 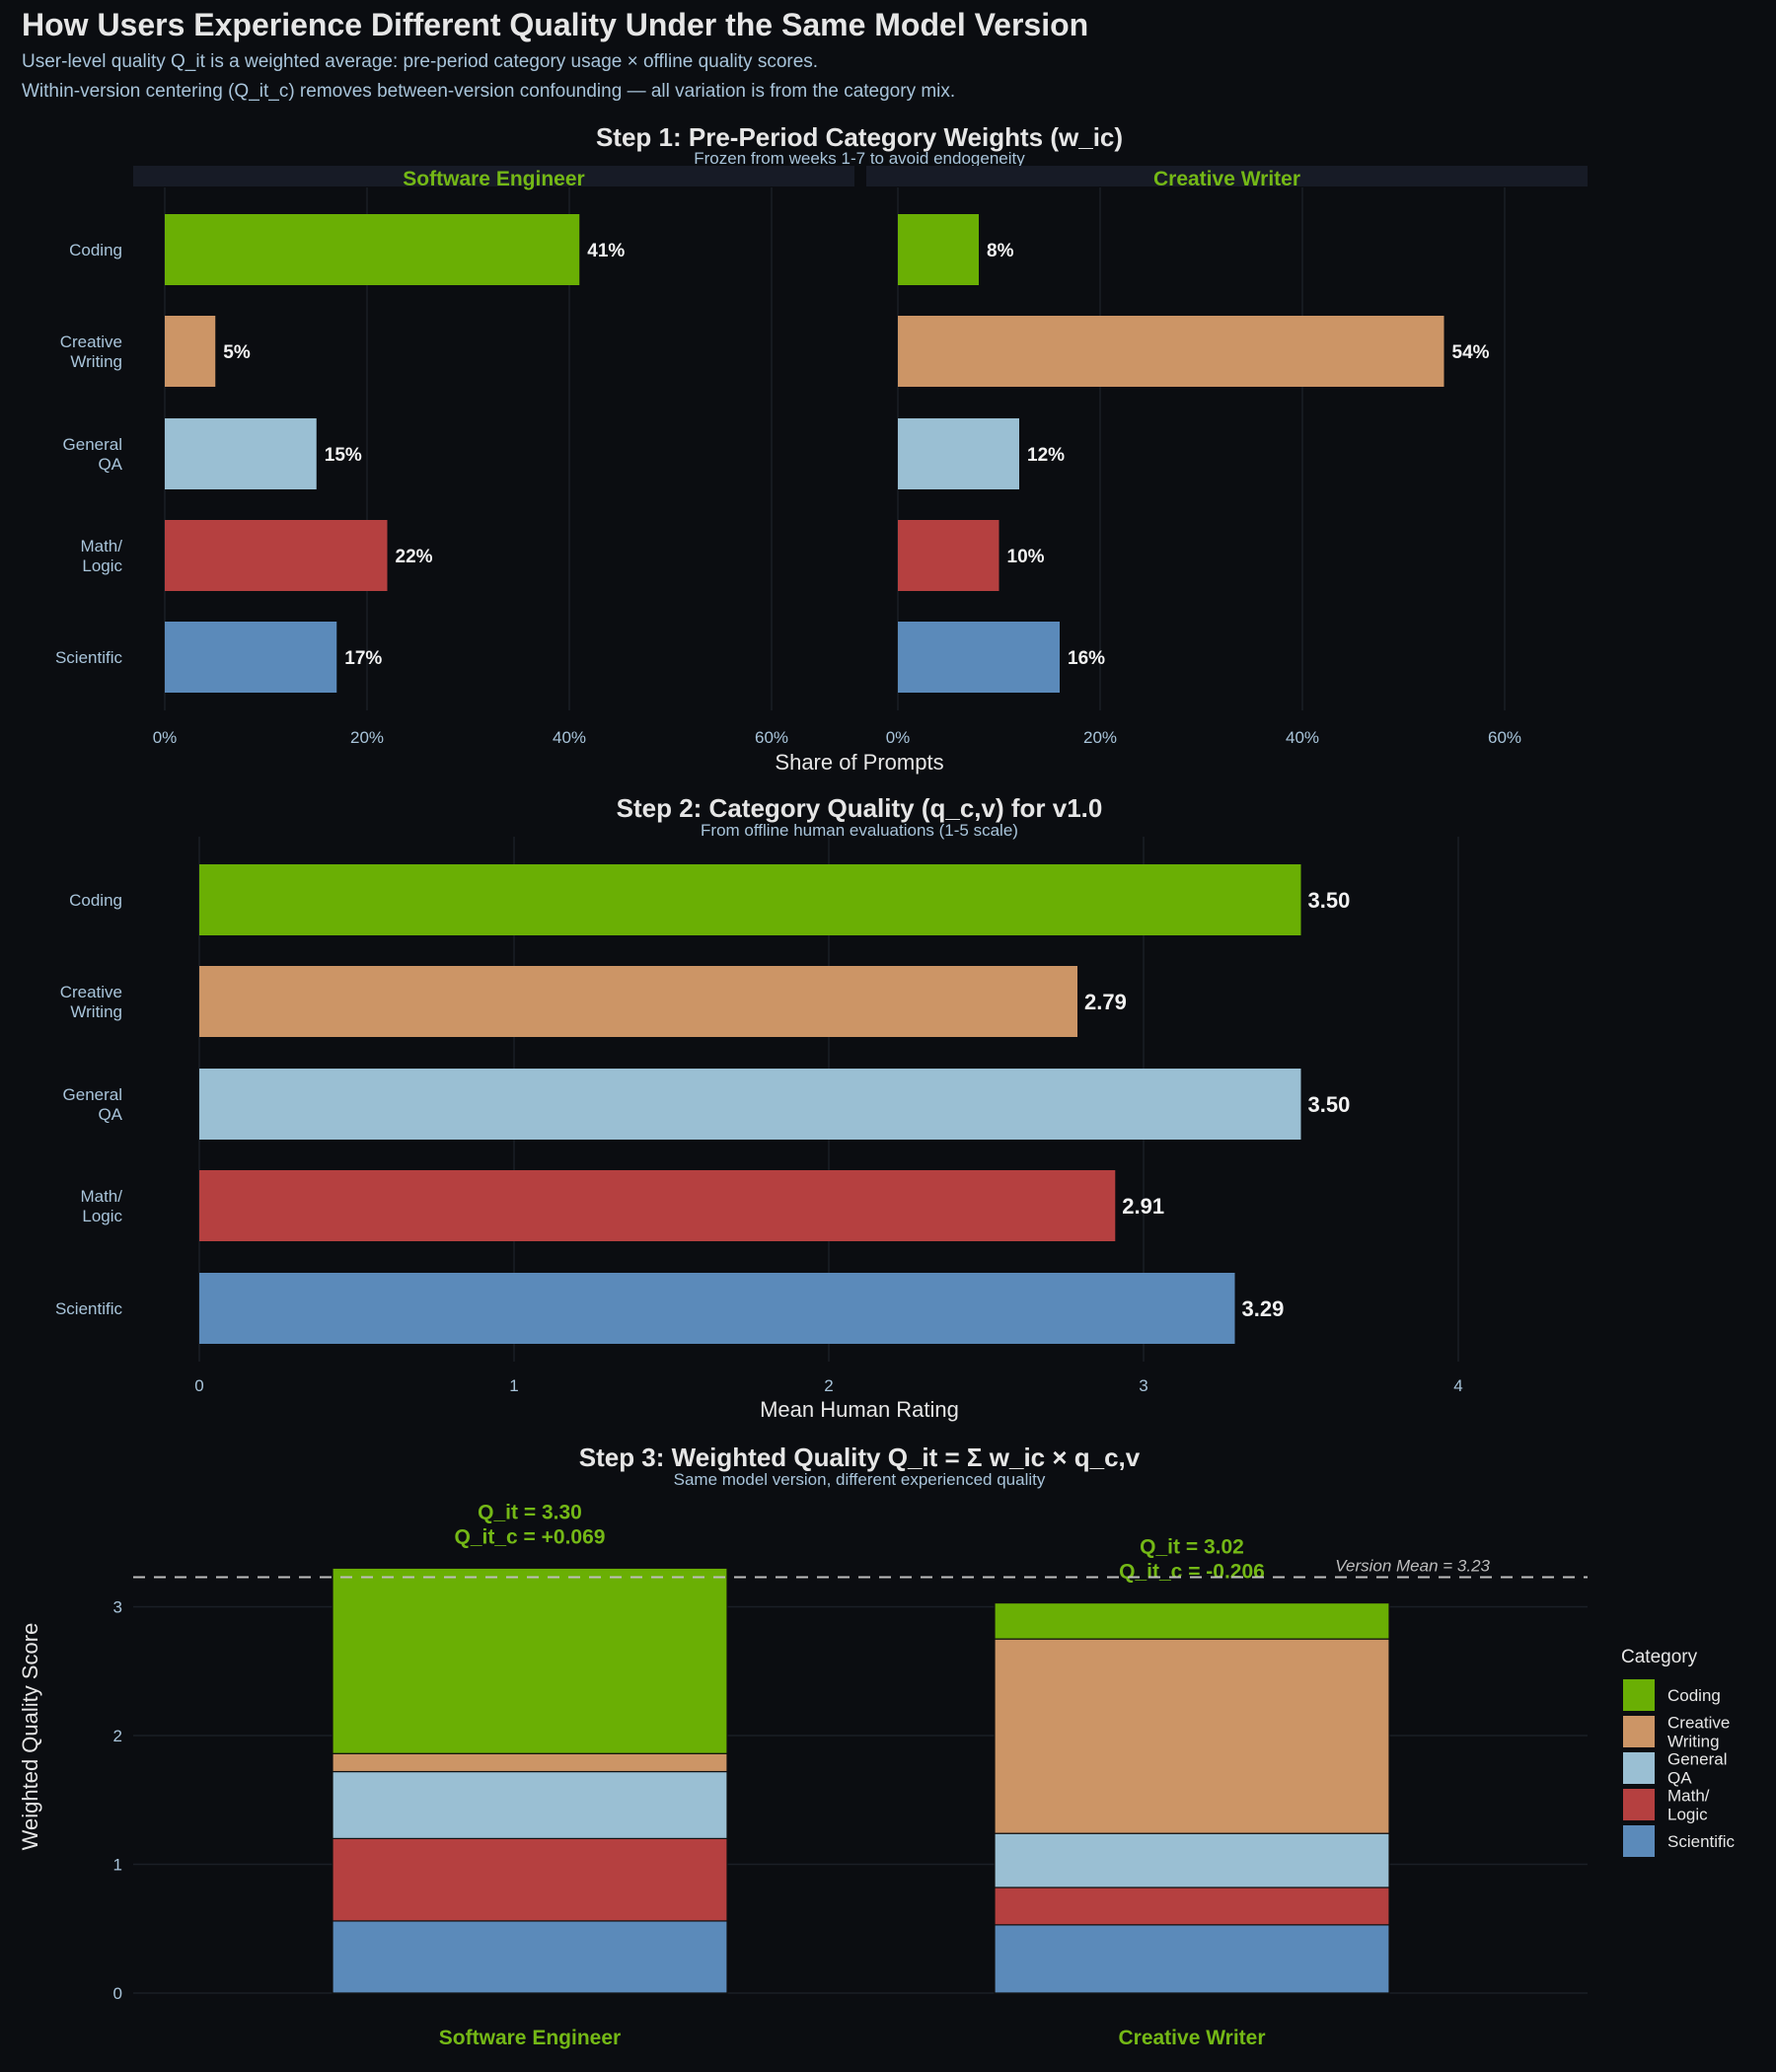 What do you see at coordinates (1143, 1386) in the screenshot?
I see `x-tick-label: 3` at bounding box center [1143, 1386].